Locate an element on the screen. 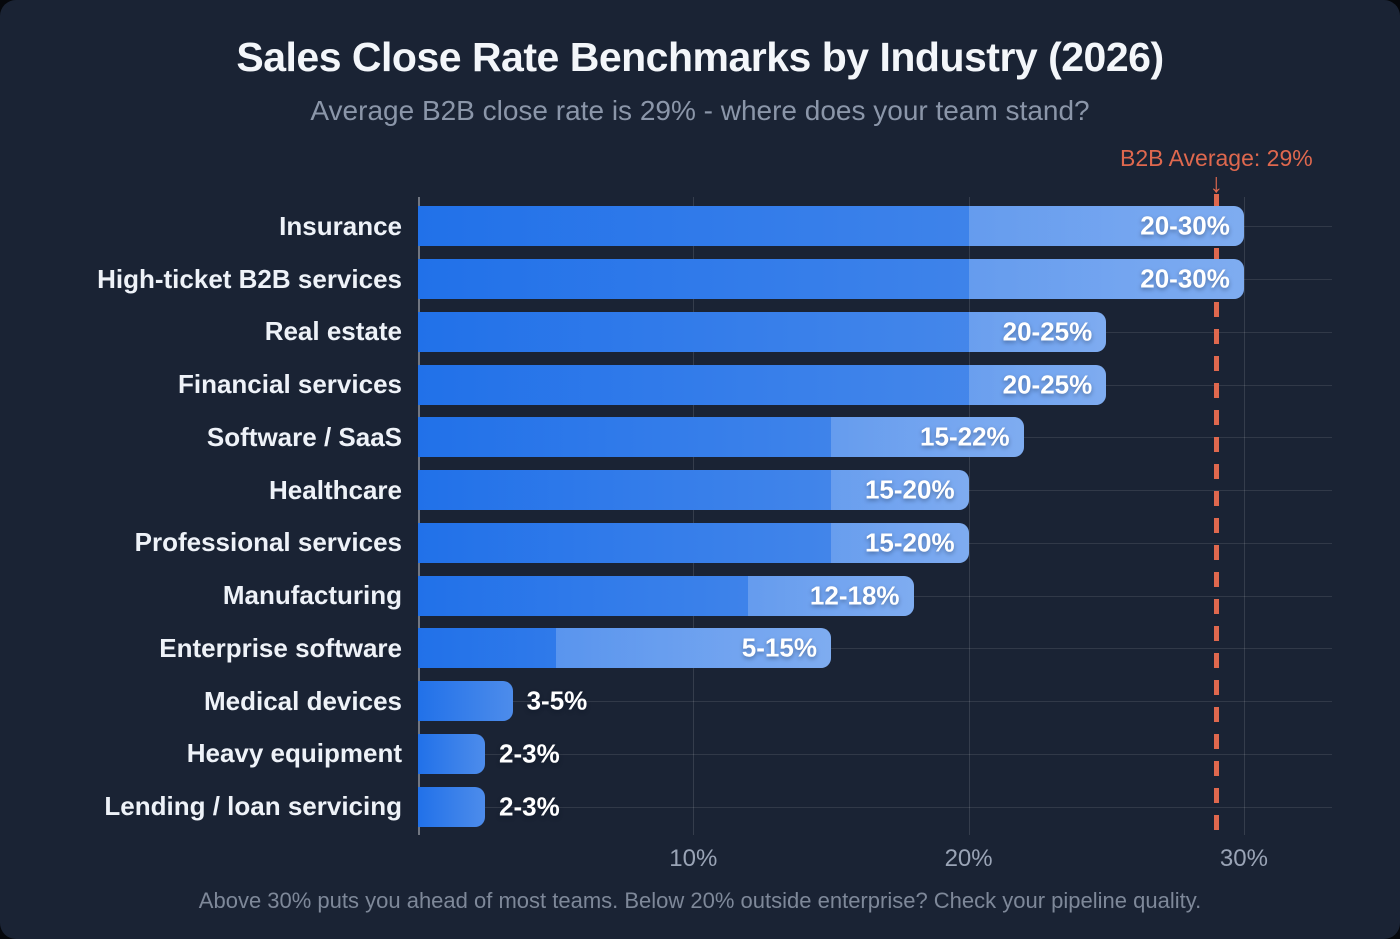 This screenshot has height=939, width=1400. axis-tick-label: 30% is located at coordinates (1243, 858).